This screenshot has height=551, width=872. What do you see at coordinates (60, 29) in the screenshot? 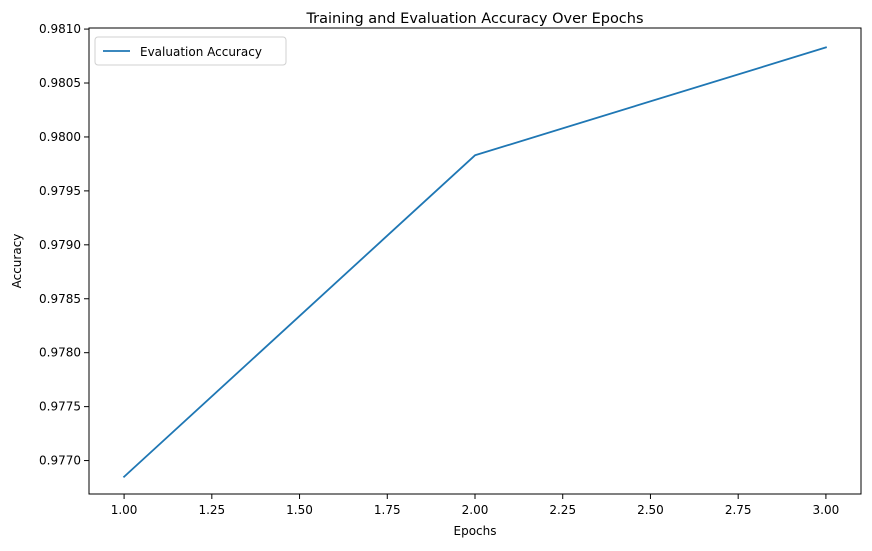
I see `y-tick-label: 0.9810` at bounding box center [60, 29].